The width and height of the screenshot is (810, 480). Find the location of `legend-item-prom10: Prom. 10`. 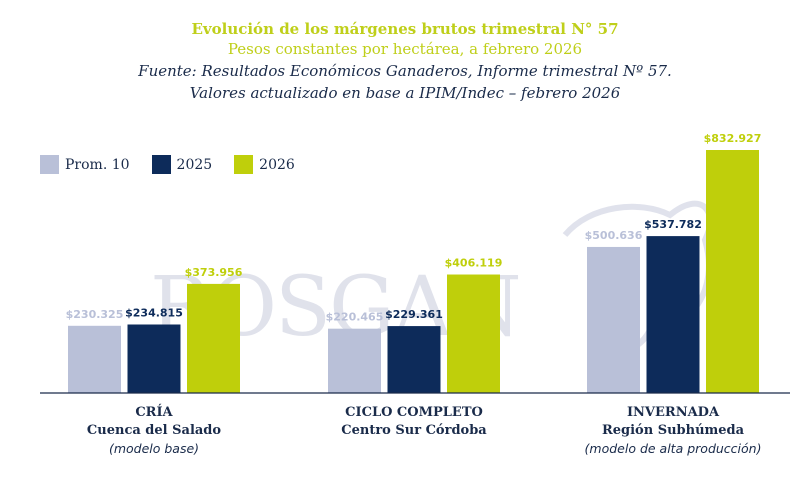

legend-item-prom10: Prom. 10 is located at coordinates (85, 164).